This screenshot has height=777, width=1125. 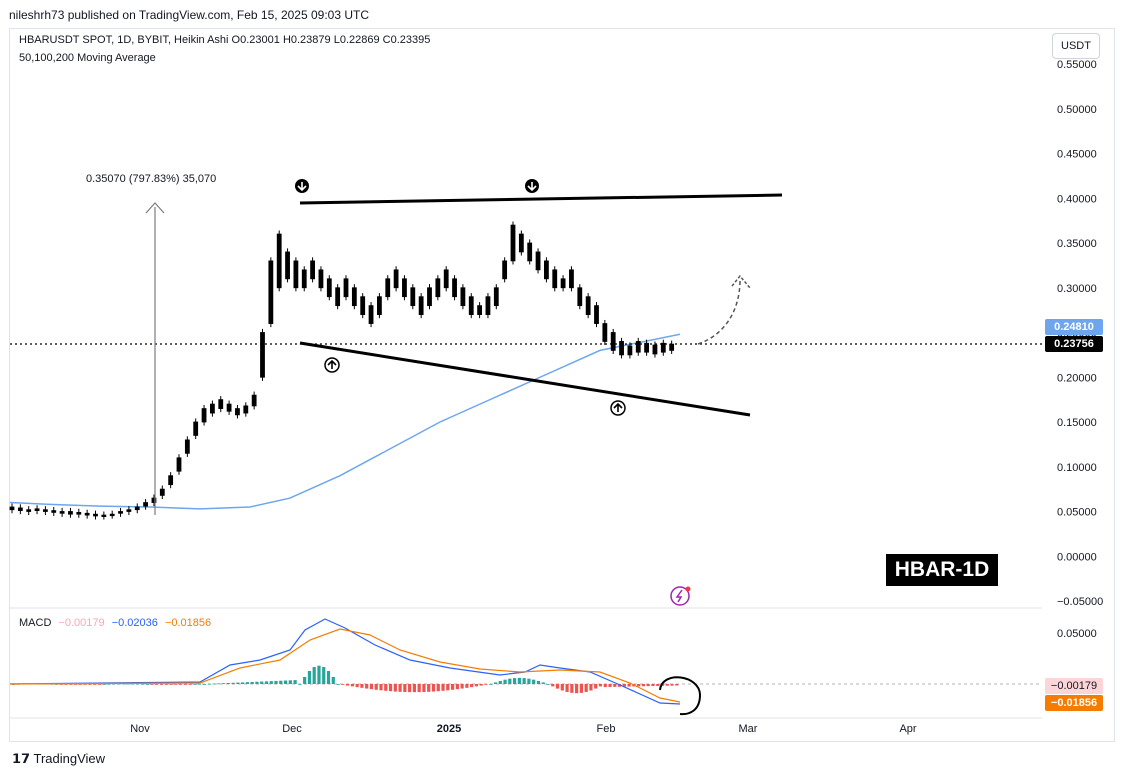 I want to click on macd-signal-tag: −0.01856, so click(x=1074, y=703).